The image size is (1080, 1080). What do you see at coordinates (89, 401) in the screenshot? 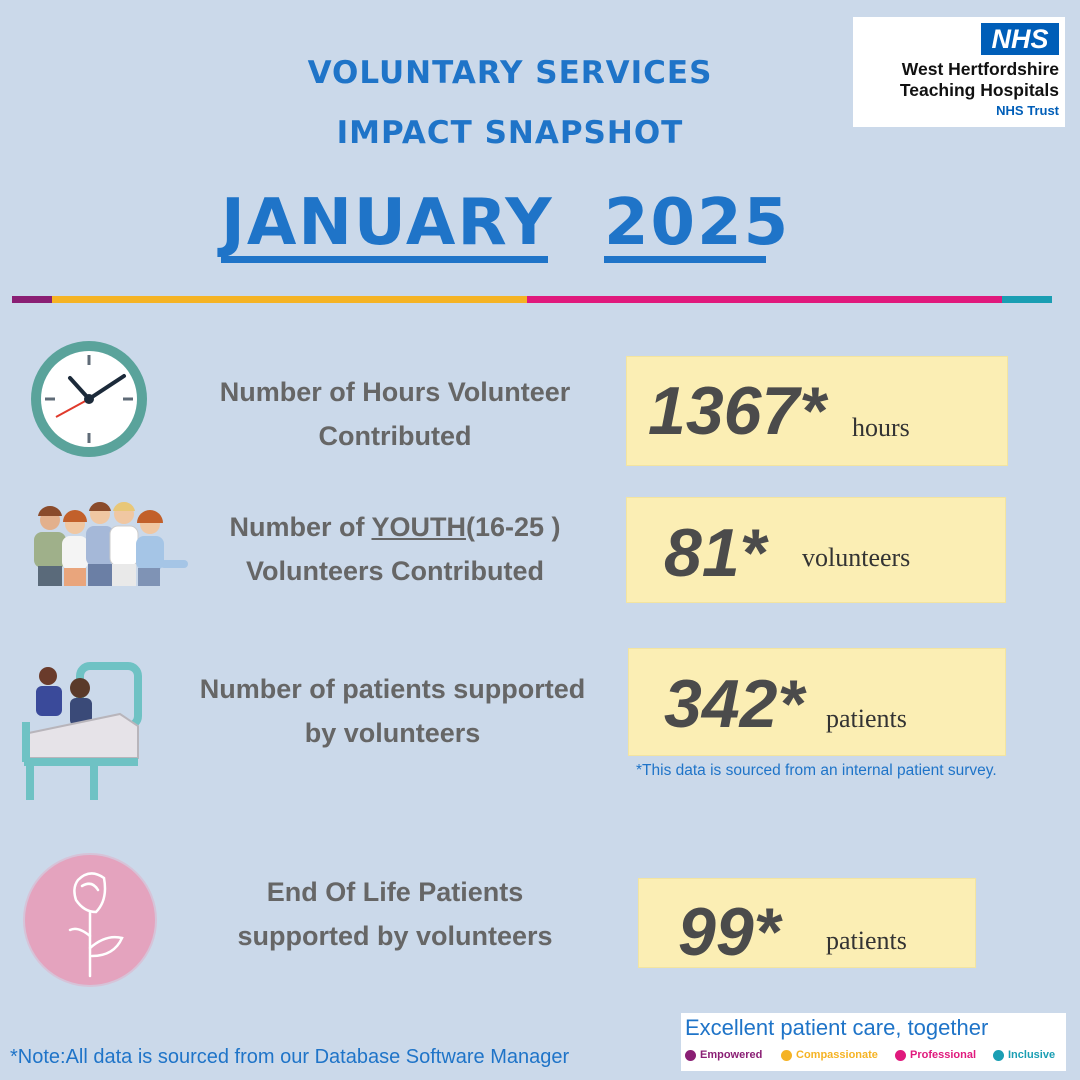
I see `clock-icon` at bounding box center [89, 401].